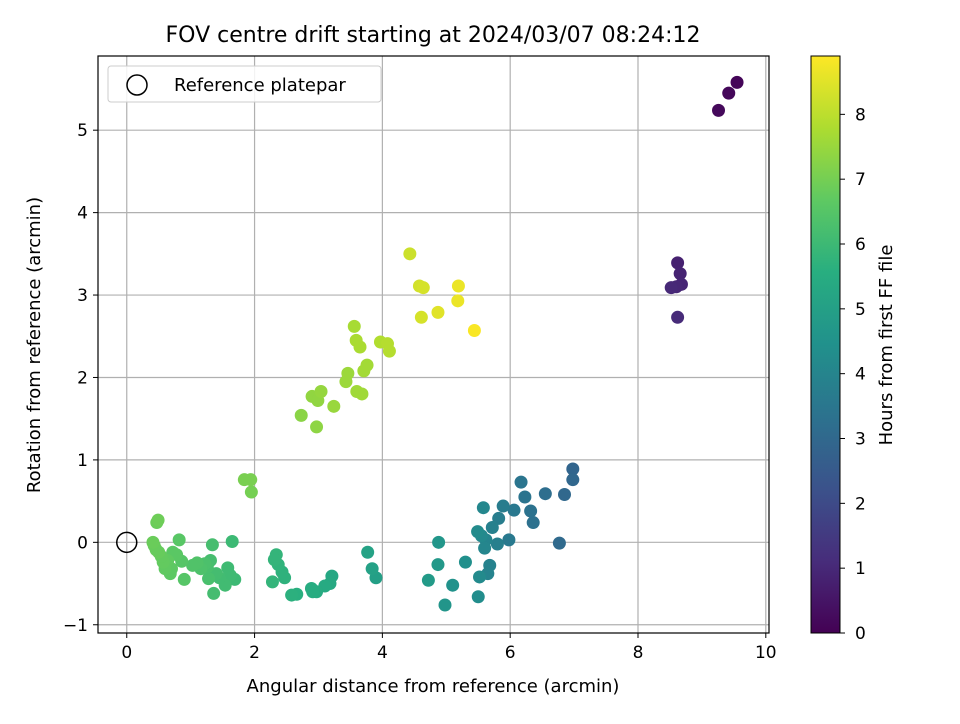 This screenshot has width=960, height=724. What do you see at coordinates (886, 345) in the screenshot?
I see `colorbar-label: Hours from first FF file` at bounding box center [886, 345].